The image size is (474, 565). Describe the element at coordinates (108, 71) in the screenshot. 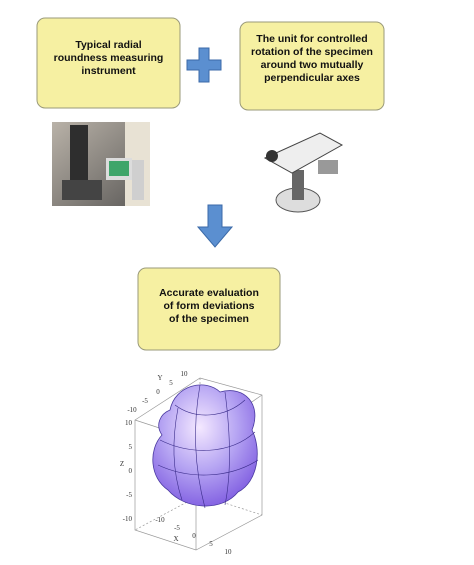

I see `box-text: instrument` at that location.